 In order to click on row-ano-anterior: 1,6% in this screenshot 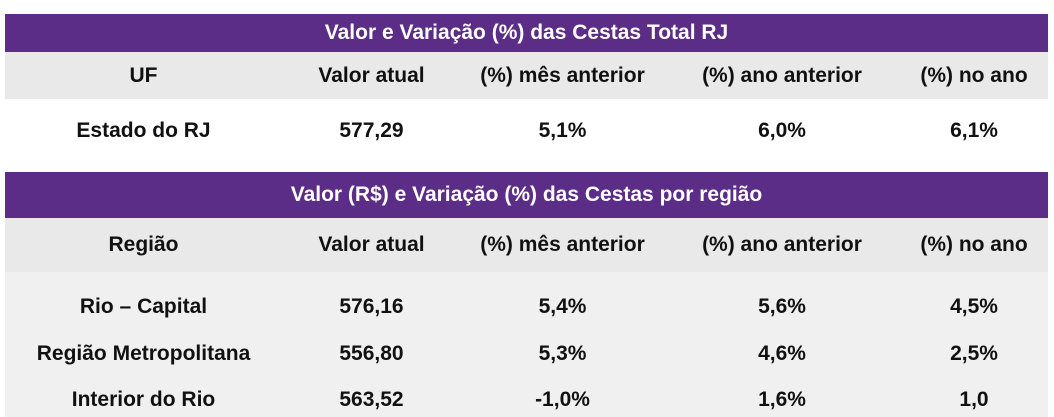, I will do `click(782, 399)`.